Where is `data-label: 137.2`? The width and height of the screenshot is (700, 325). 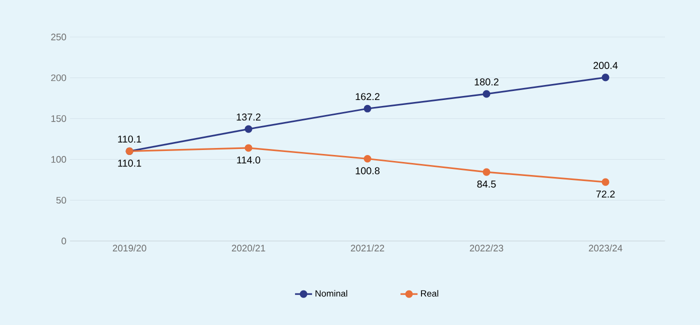 data-label: 137.2 is located at coordinates (248, 117).